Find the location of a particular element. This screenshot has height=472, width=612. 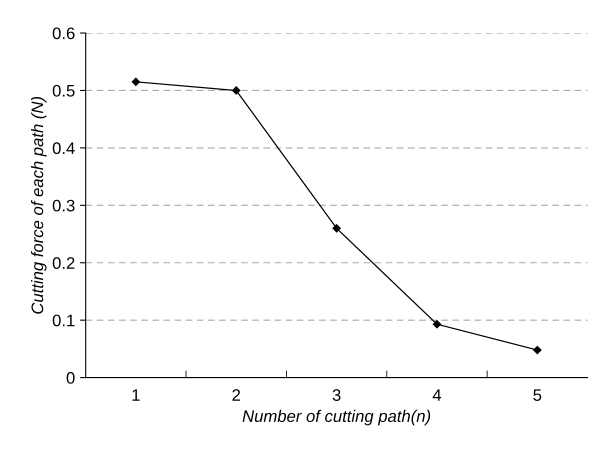

y-tick-label: 0.6 is located at coordinates (63, 33).